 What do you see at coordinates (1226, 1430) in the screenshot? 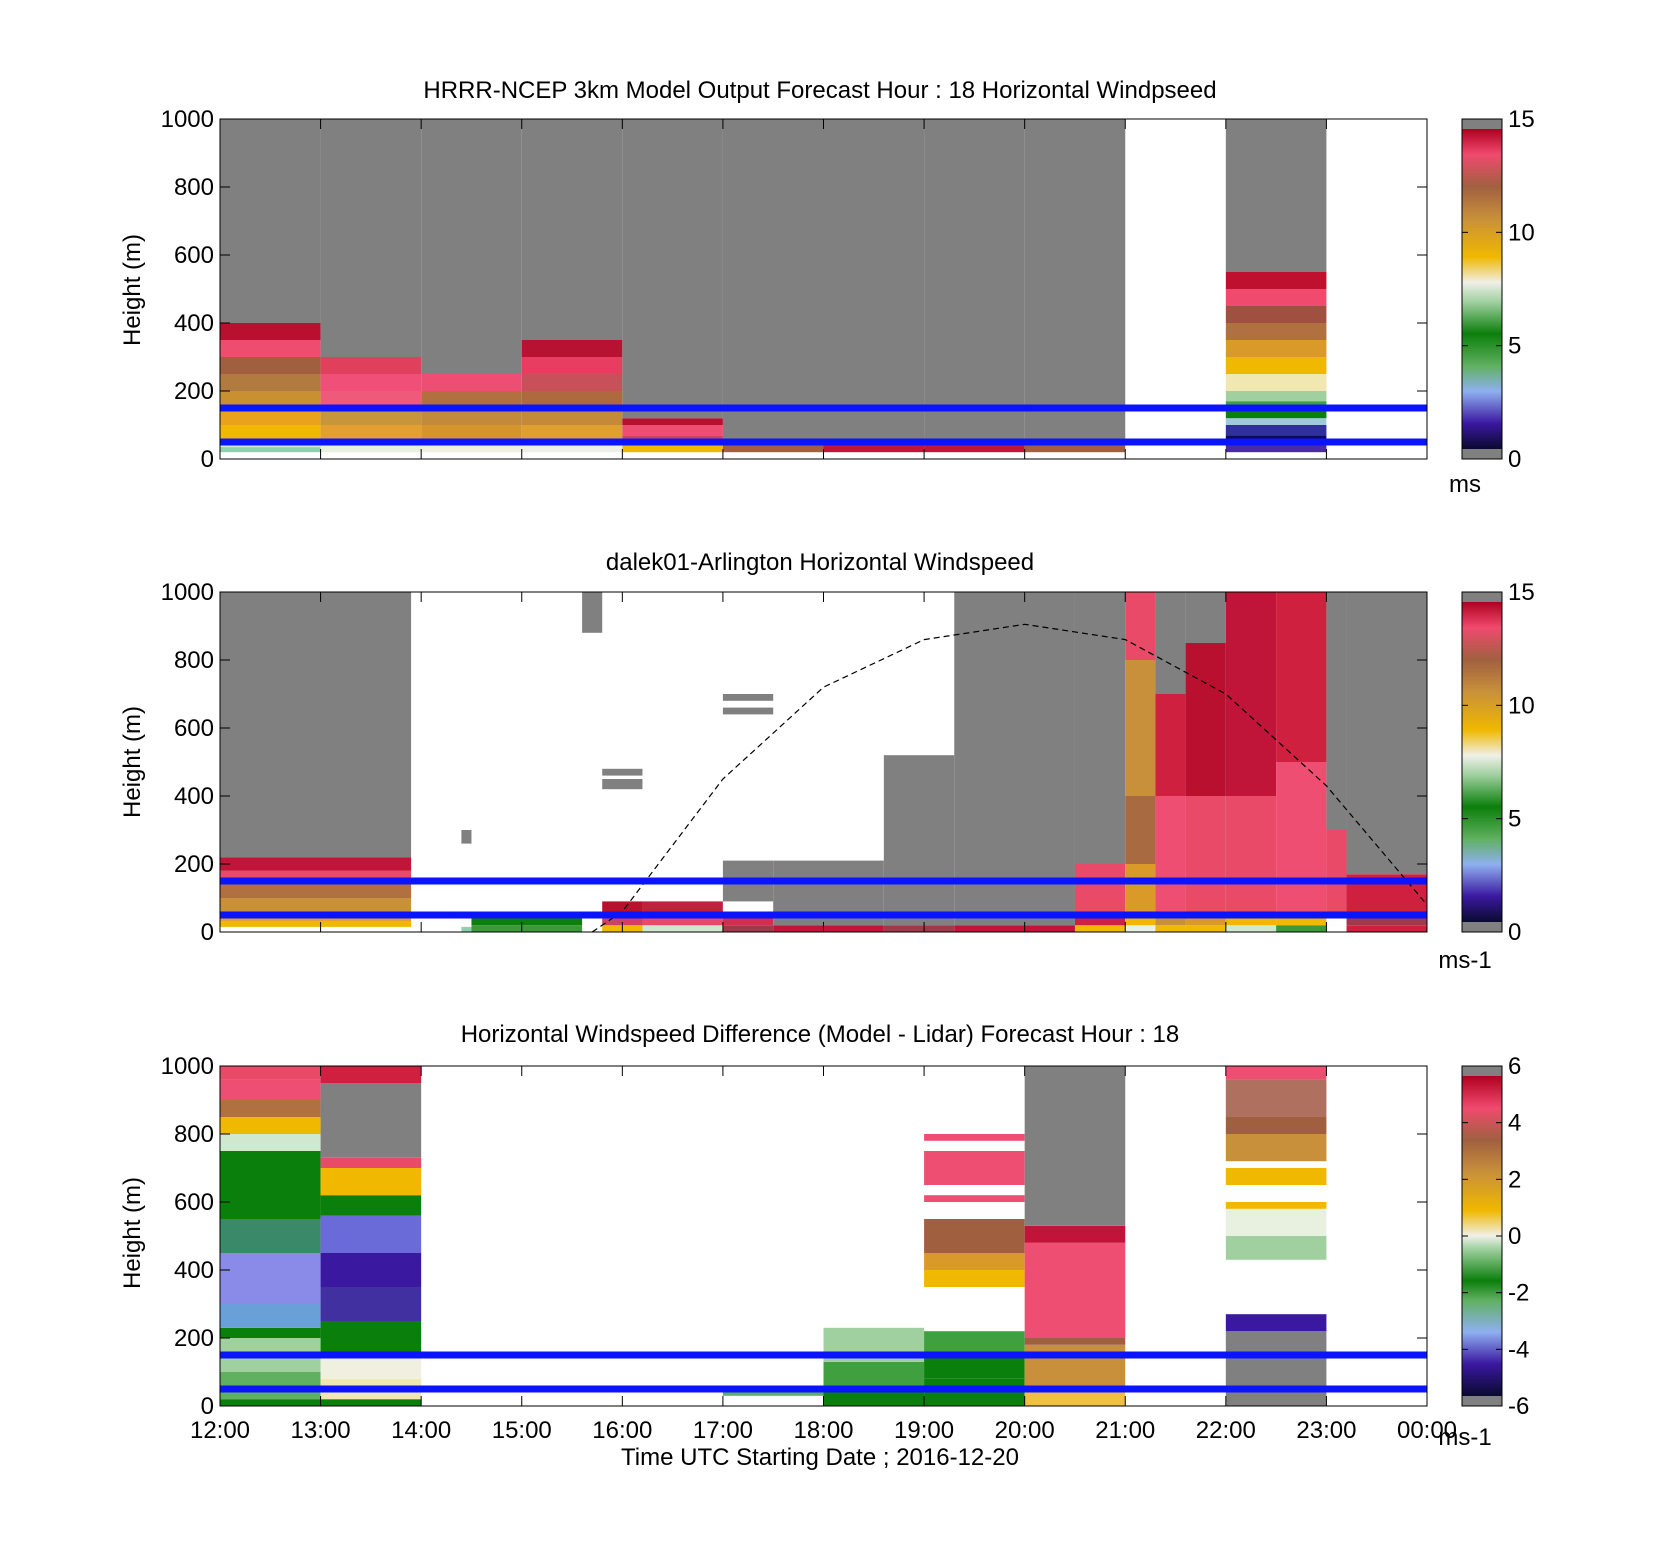
I see `x-tick-label: 22:00` at bounding box center [1226, 1430].